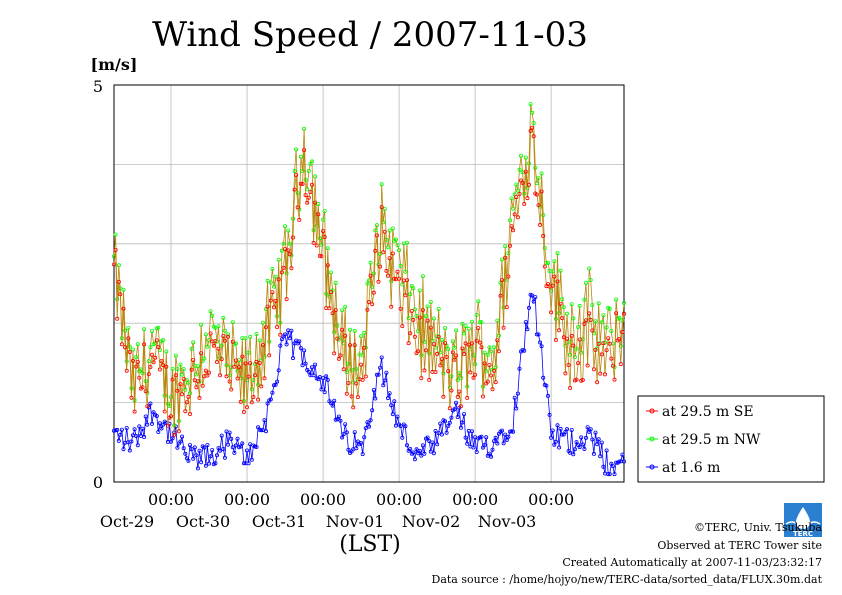  What do you see at coordinates (739, 545) in the screenshot?
I see `observed-text: Observed at TERC Tower site` at bounding box center [739, 545].